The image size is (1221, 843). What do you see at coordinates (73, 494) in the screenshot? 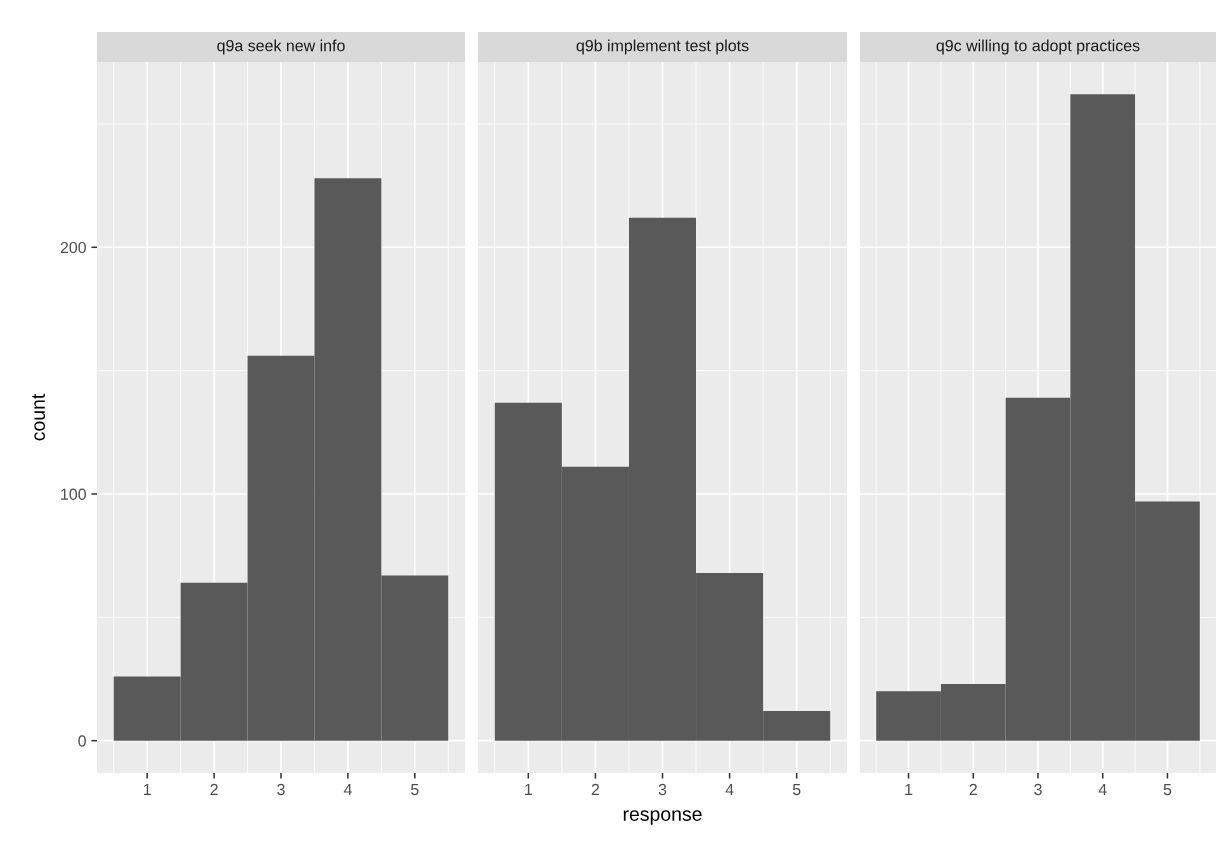
I see `y-tick-label: 100` at bounding box center [73, 494].